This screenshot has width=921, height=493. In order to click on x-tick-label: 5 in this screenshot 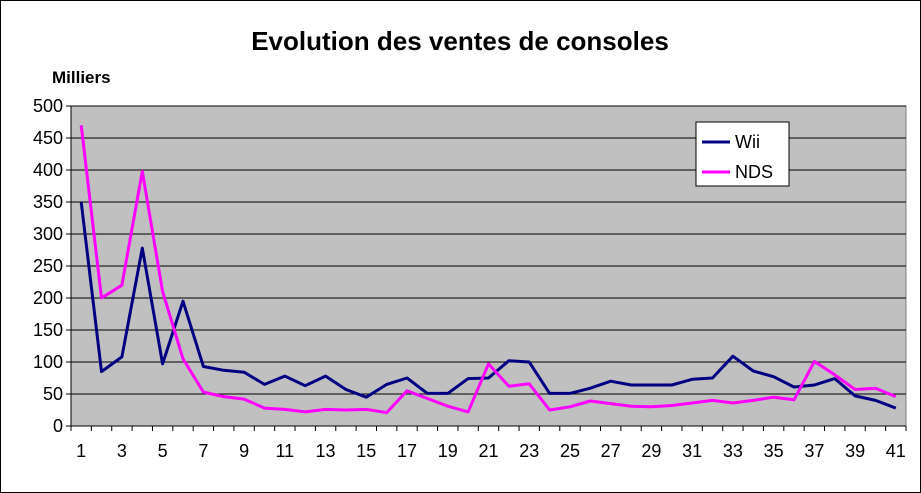, I will do `click(163, 451)`.